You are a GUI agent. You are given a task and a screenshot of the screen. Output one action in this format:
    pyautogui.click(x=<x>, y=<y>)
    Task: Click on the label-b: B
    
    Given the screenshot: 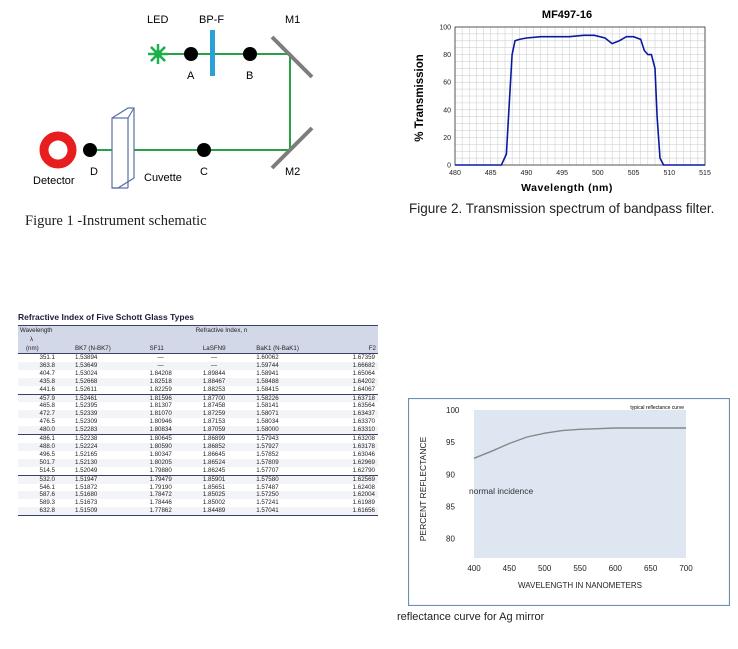 What is the action you would take?
    pyautogui.click(x=249, y=76)
    